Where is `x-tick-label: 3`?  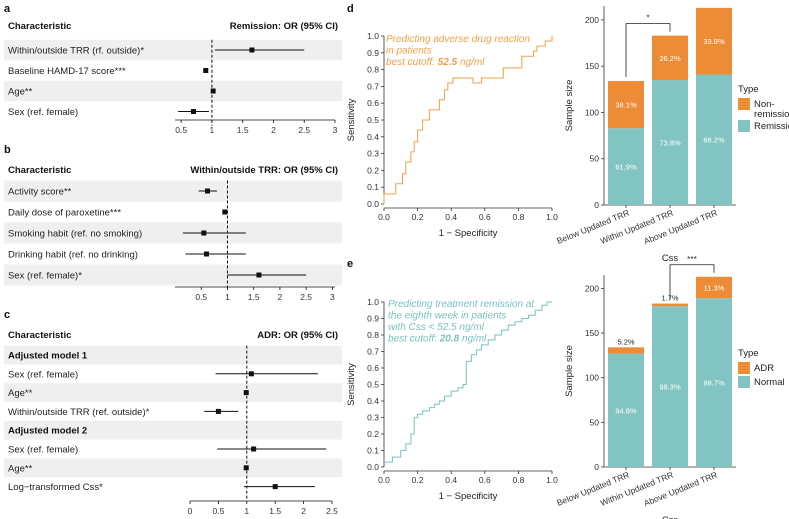 x-tick-label: 3 is located at coordinates (332, 297).